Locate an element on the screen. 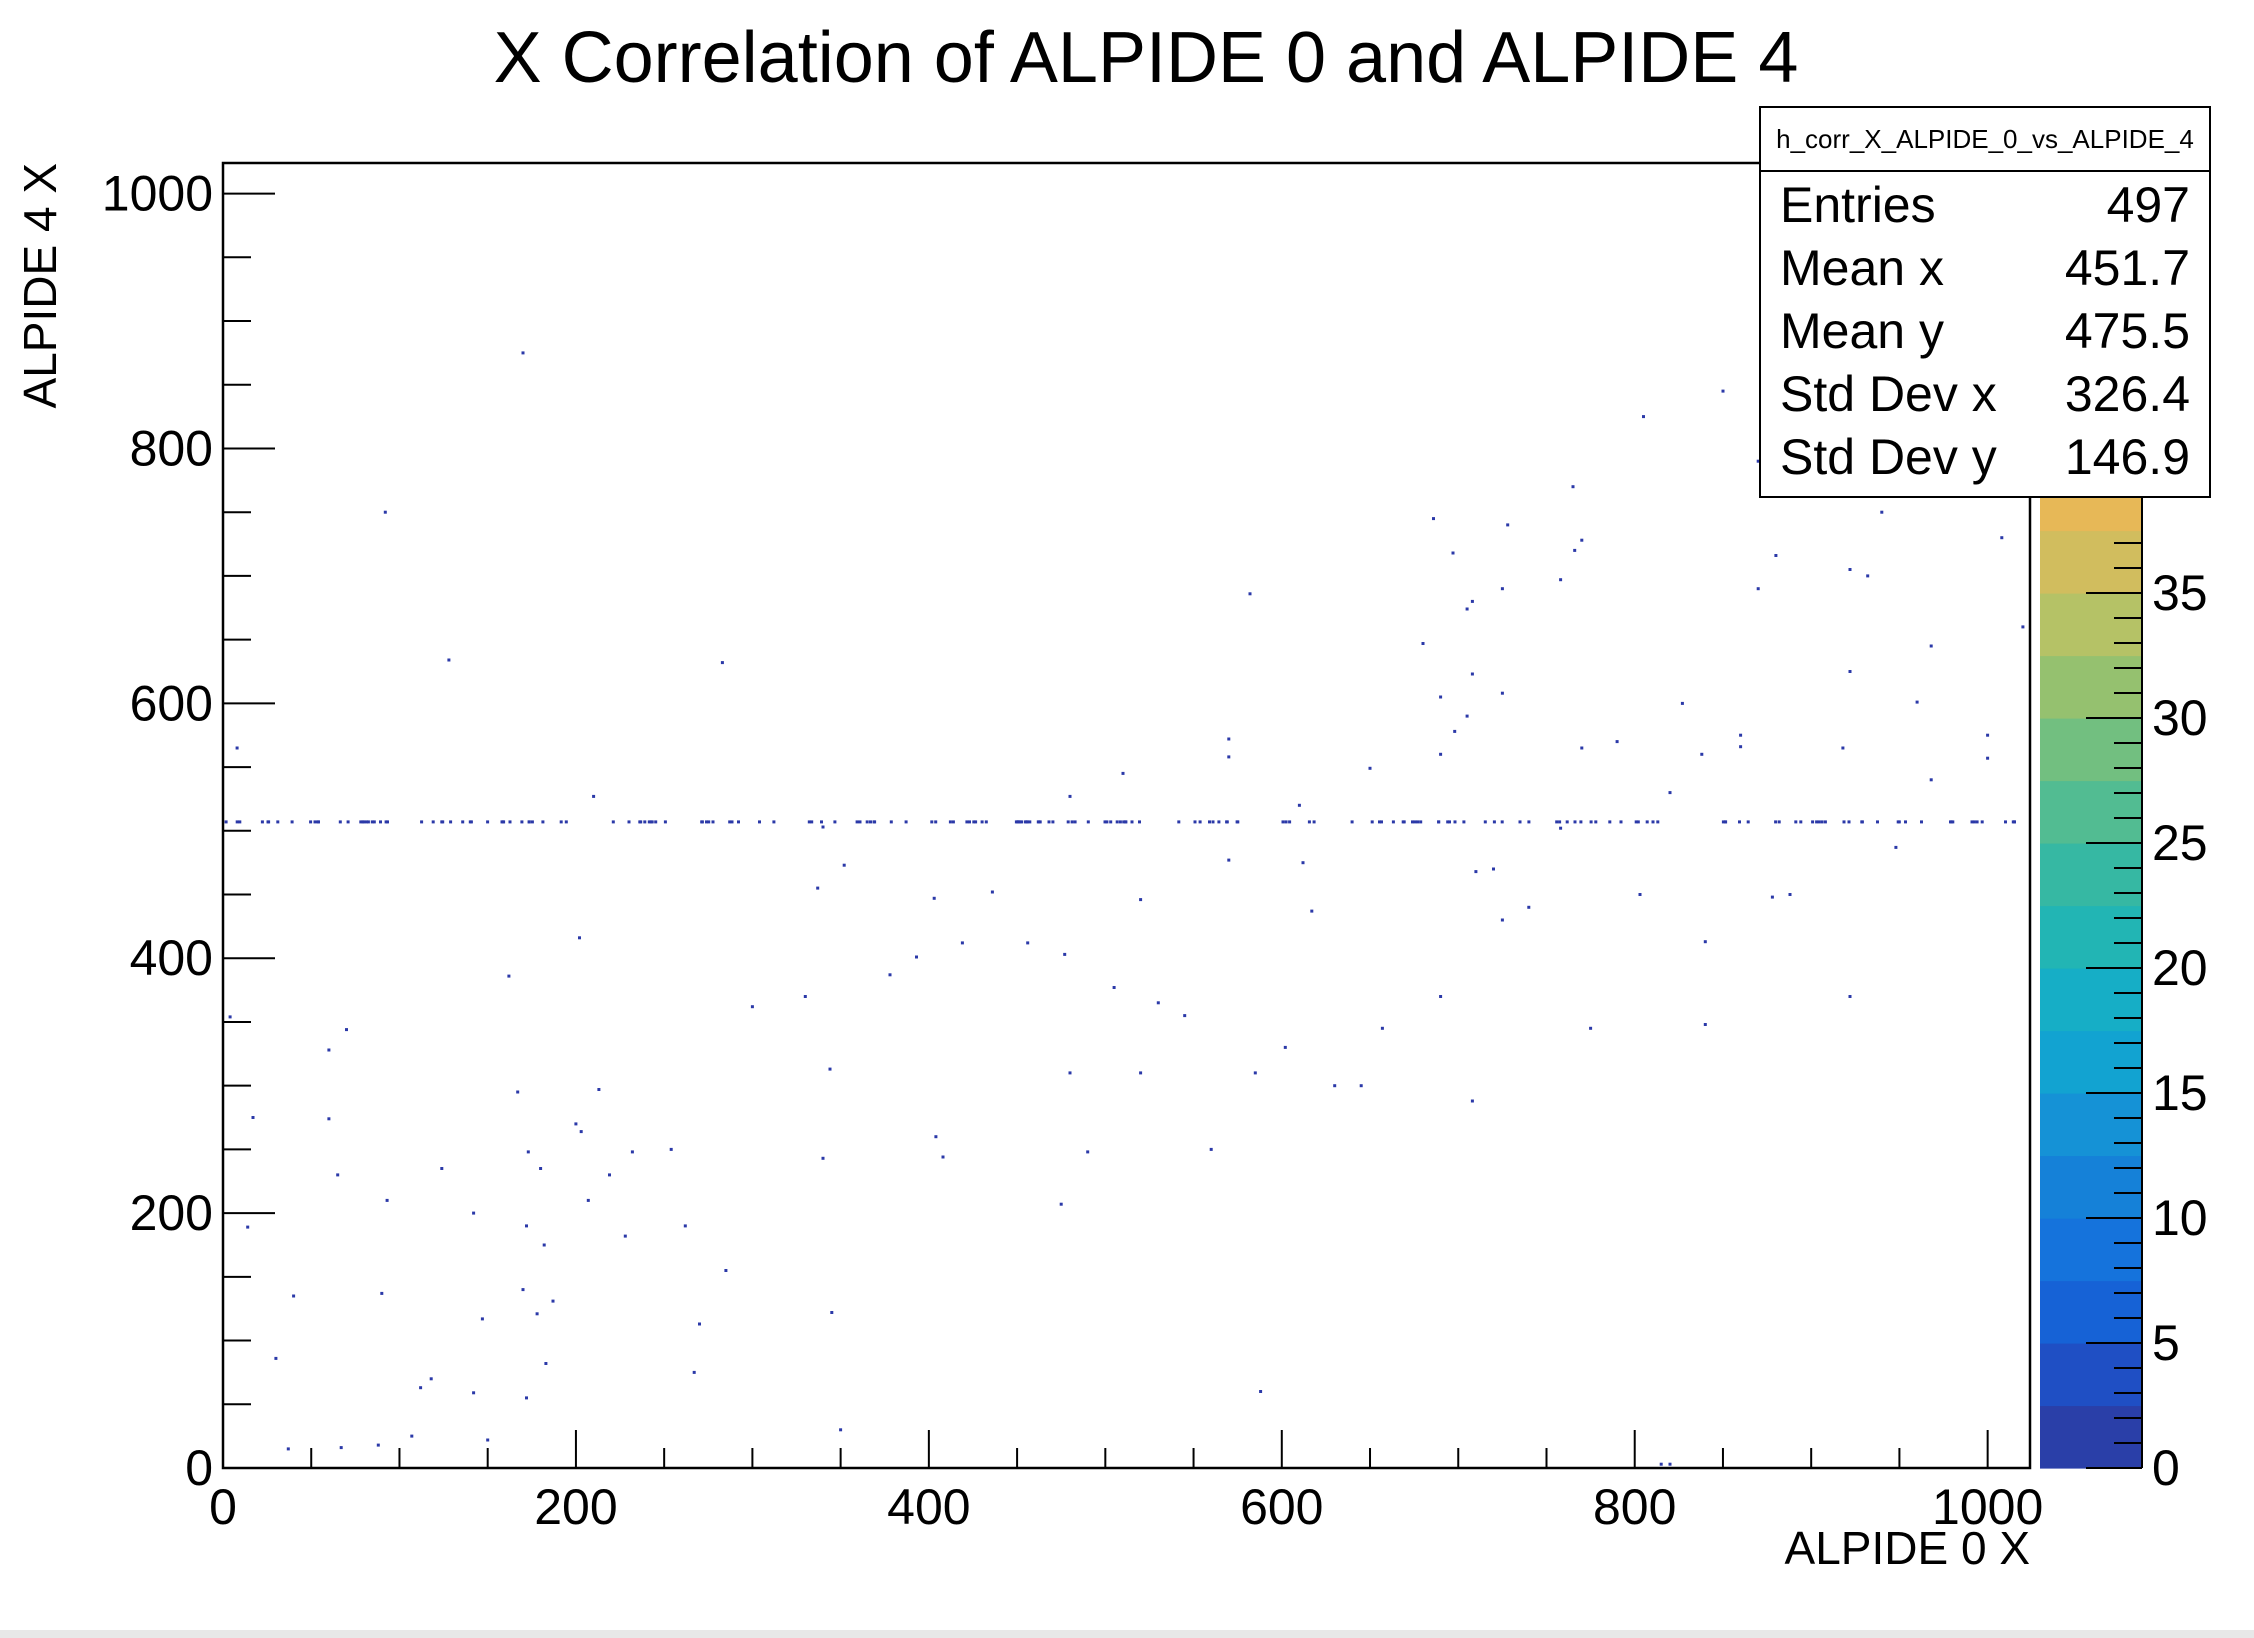 The image size is (2254, 1638). statistics-histogram-name: h_corr_X_ALPIDE_0_vs_ALPIDE_4 is located at coordinates (1985, 139).